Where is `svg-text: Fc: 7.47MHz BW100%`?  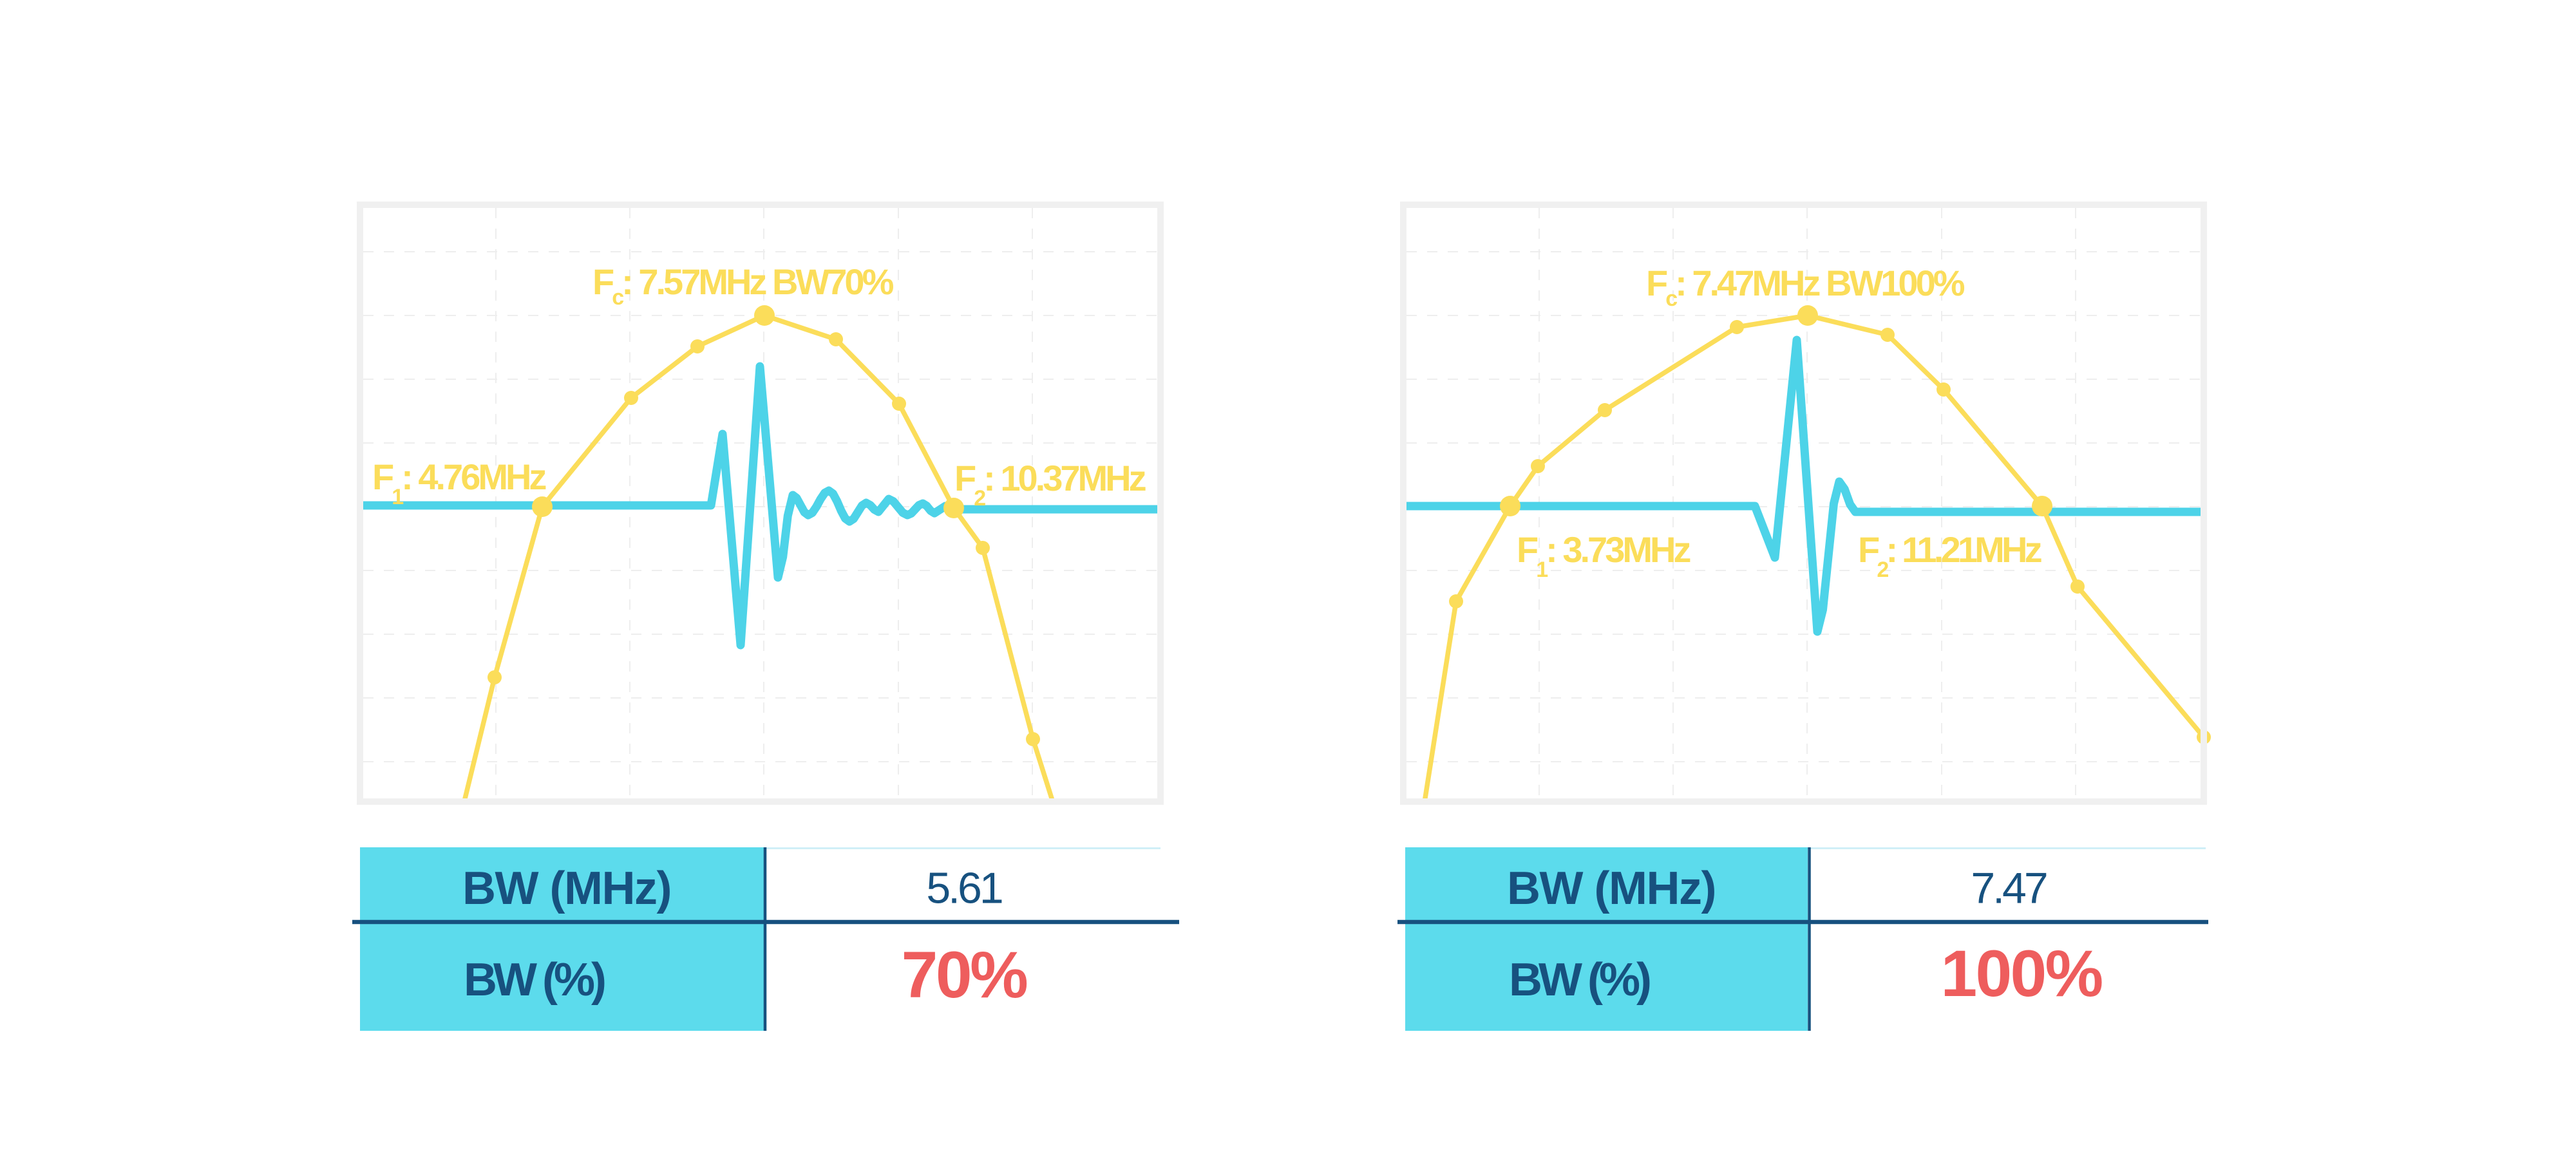
svg-text: Fc: 7.47MHz BW100% is located at coordinates (1805, 287).